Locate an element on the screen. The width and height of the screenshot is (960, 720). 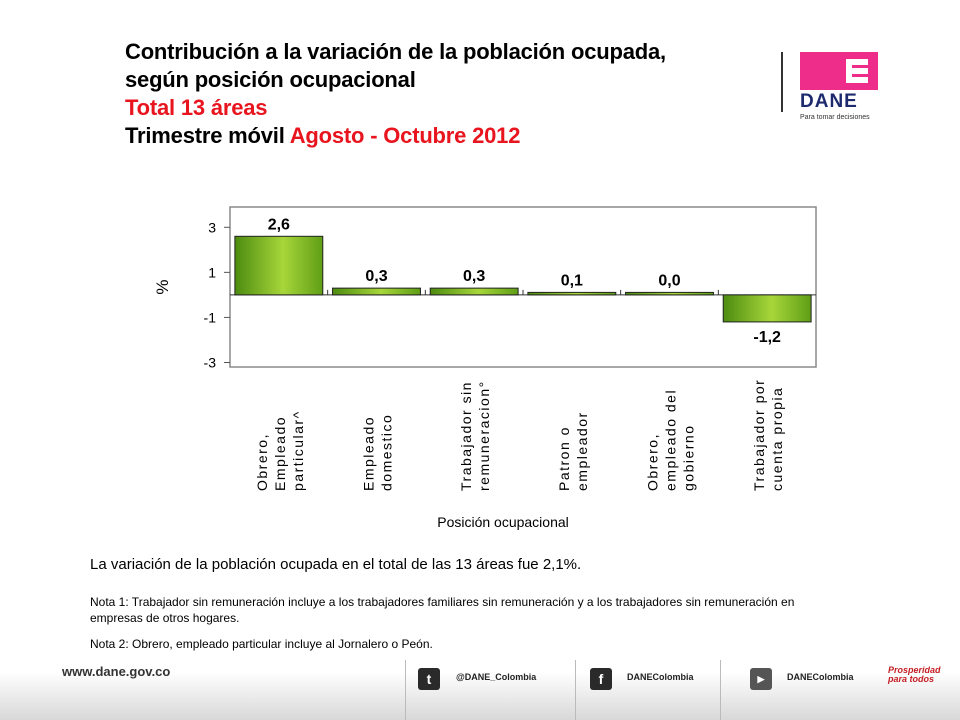
title-area: Total 13 áreas is located at coordinates (196, 107).